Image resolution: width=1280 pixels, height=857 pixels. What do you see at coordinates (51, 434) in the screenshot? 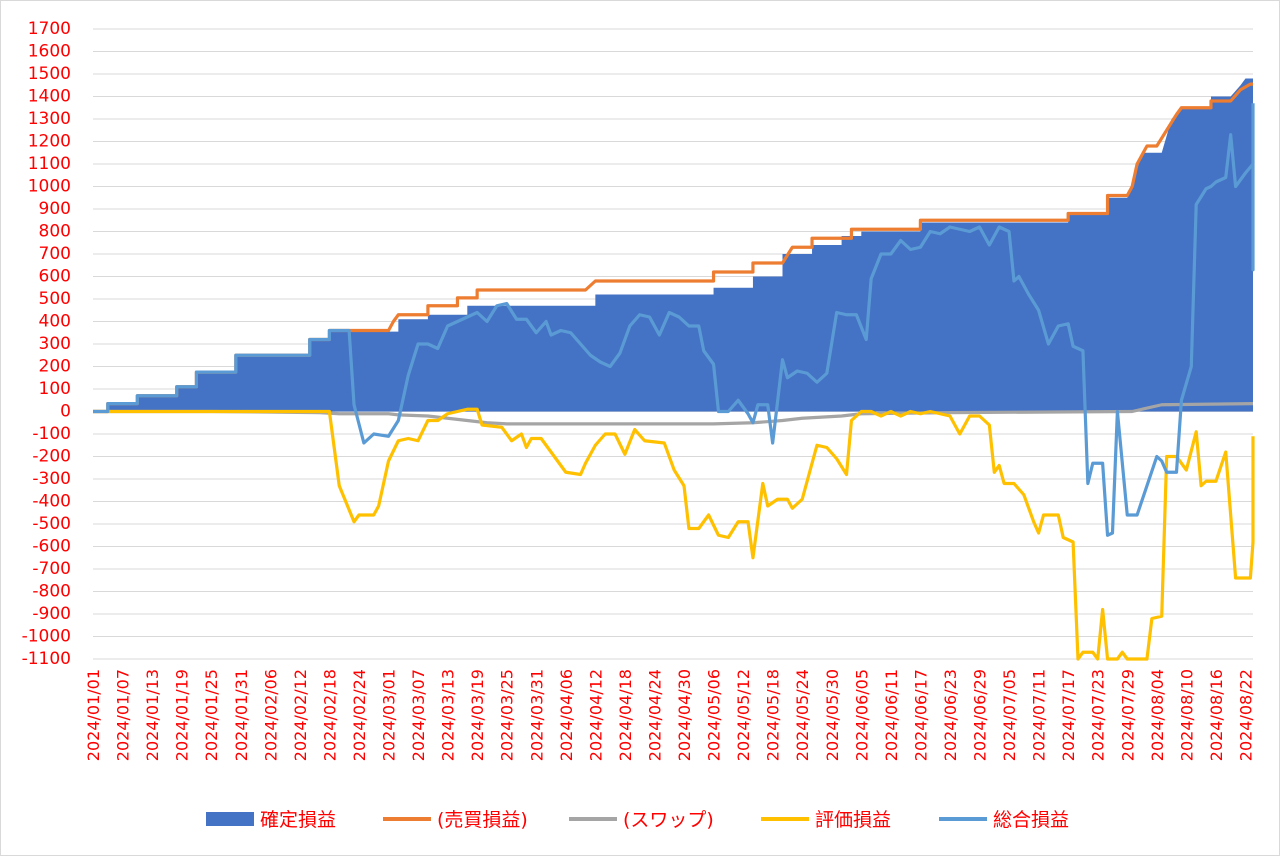
I see `y-tick-label: -100` at bounding box center [51, 434].